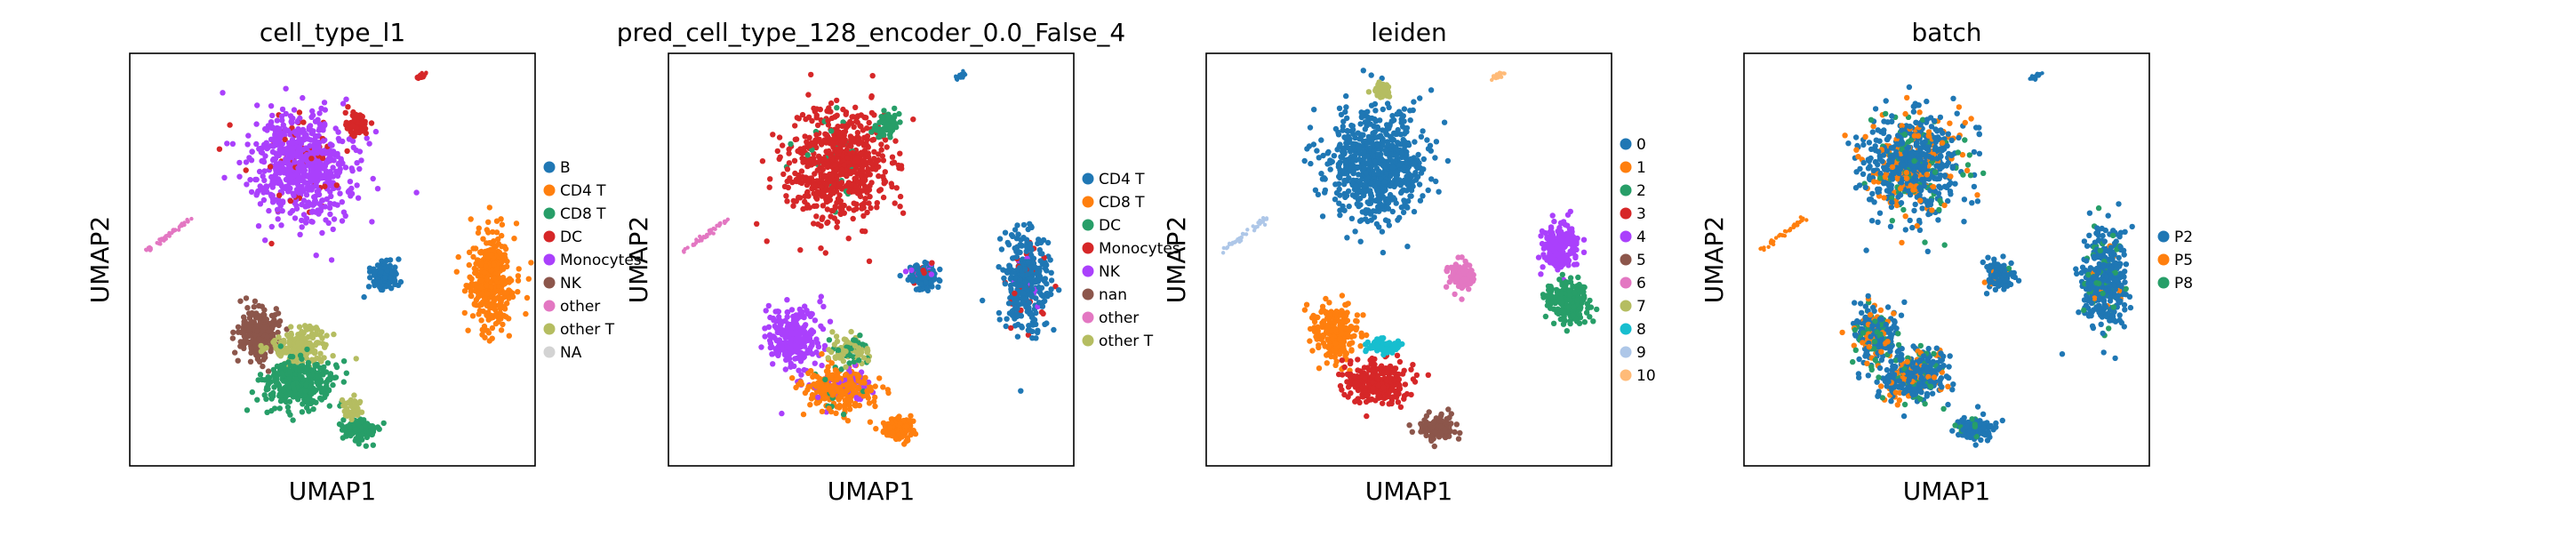 The width and height of the screenshot is (2576, 537). What do you see at coordinates (1409, 32) in the screenshot?
I see `panel-title: leiden` at bounding box center [1409, 32].